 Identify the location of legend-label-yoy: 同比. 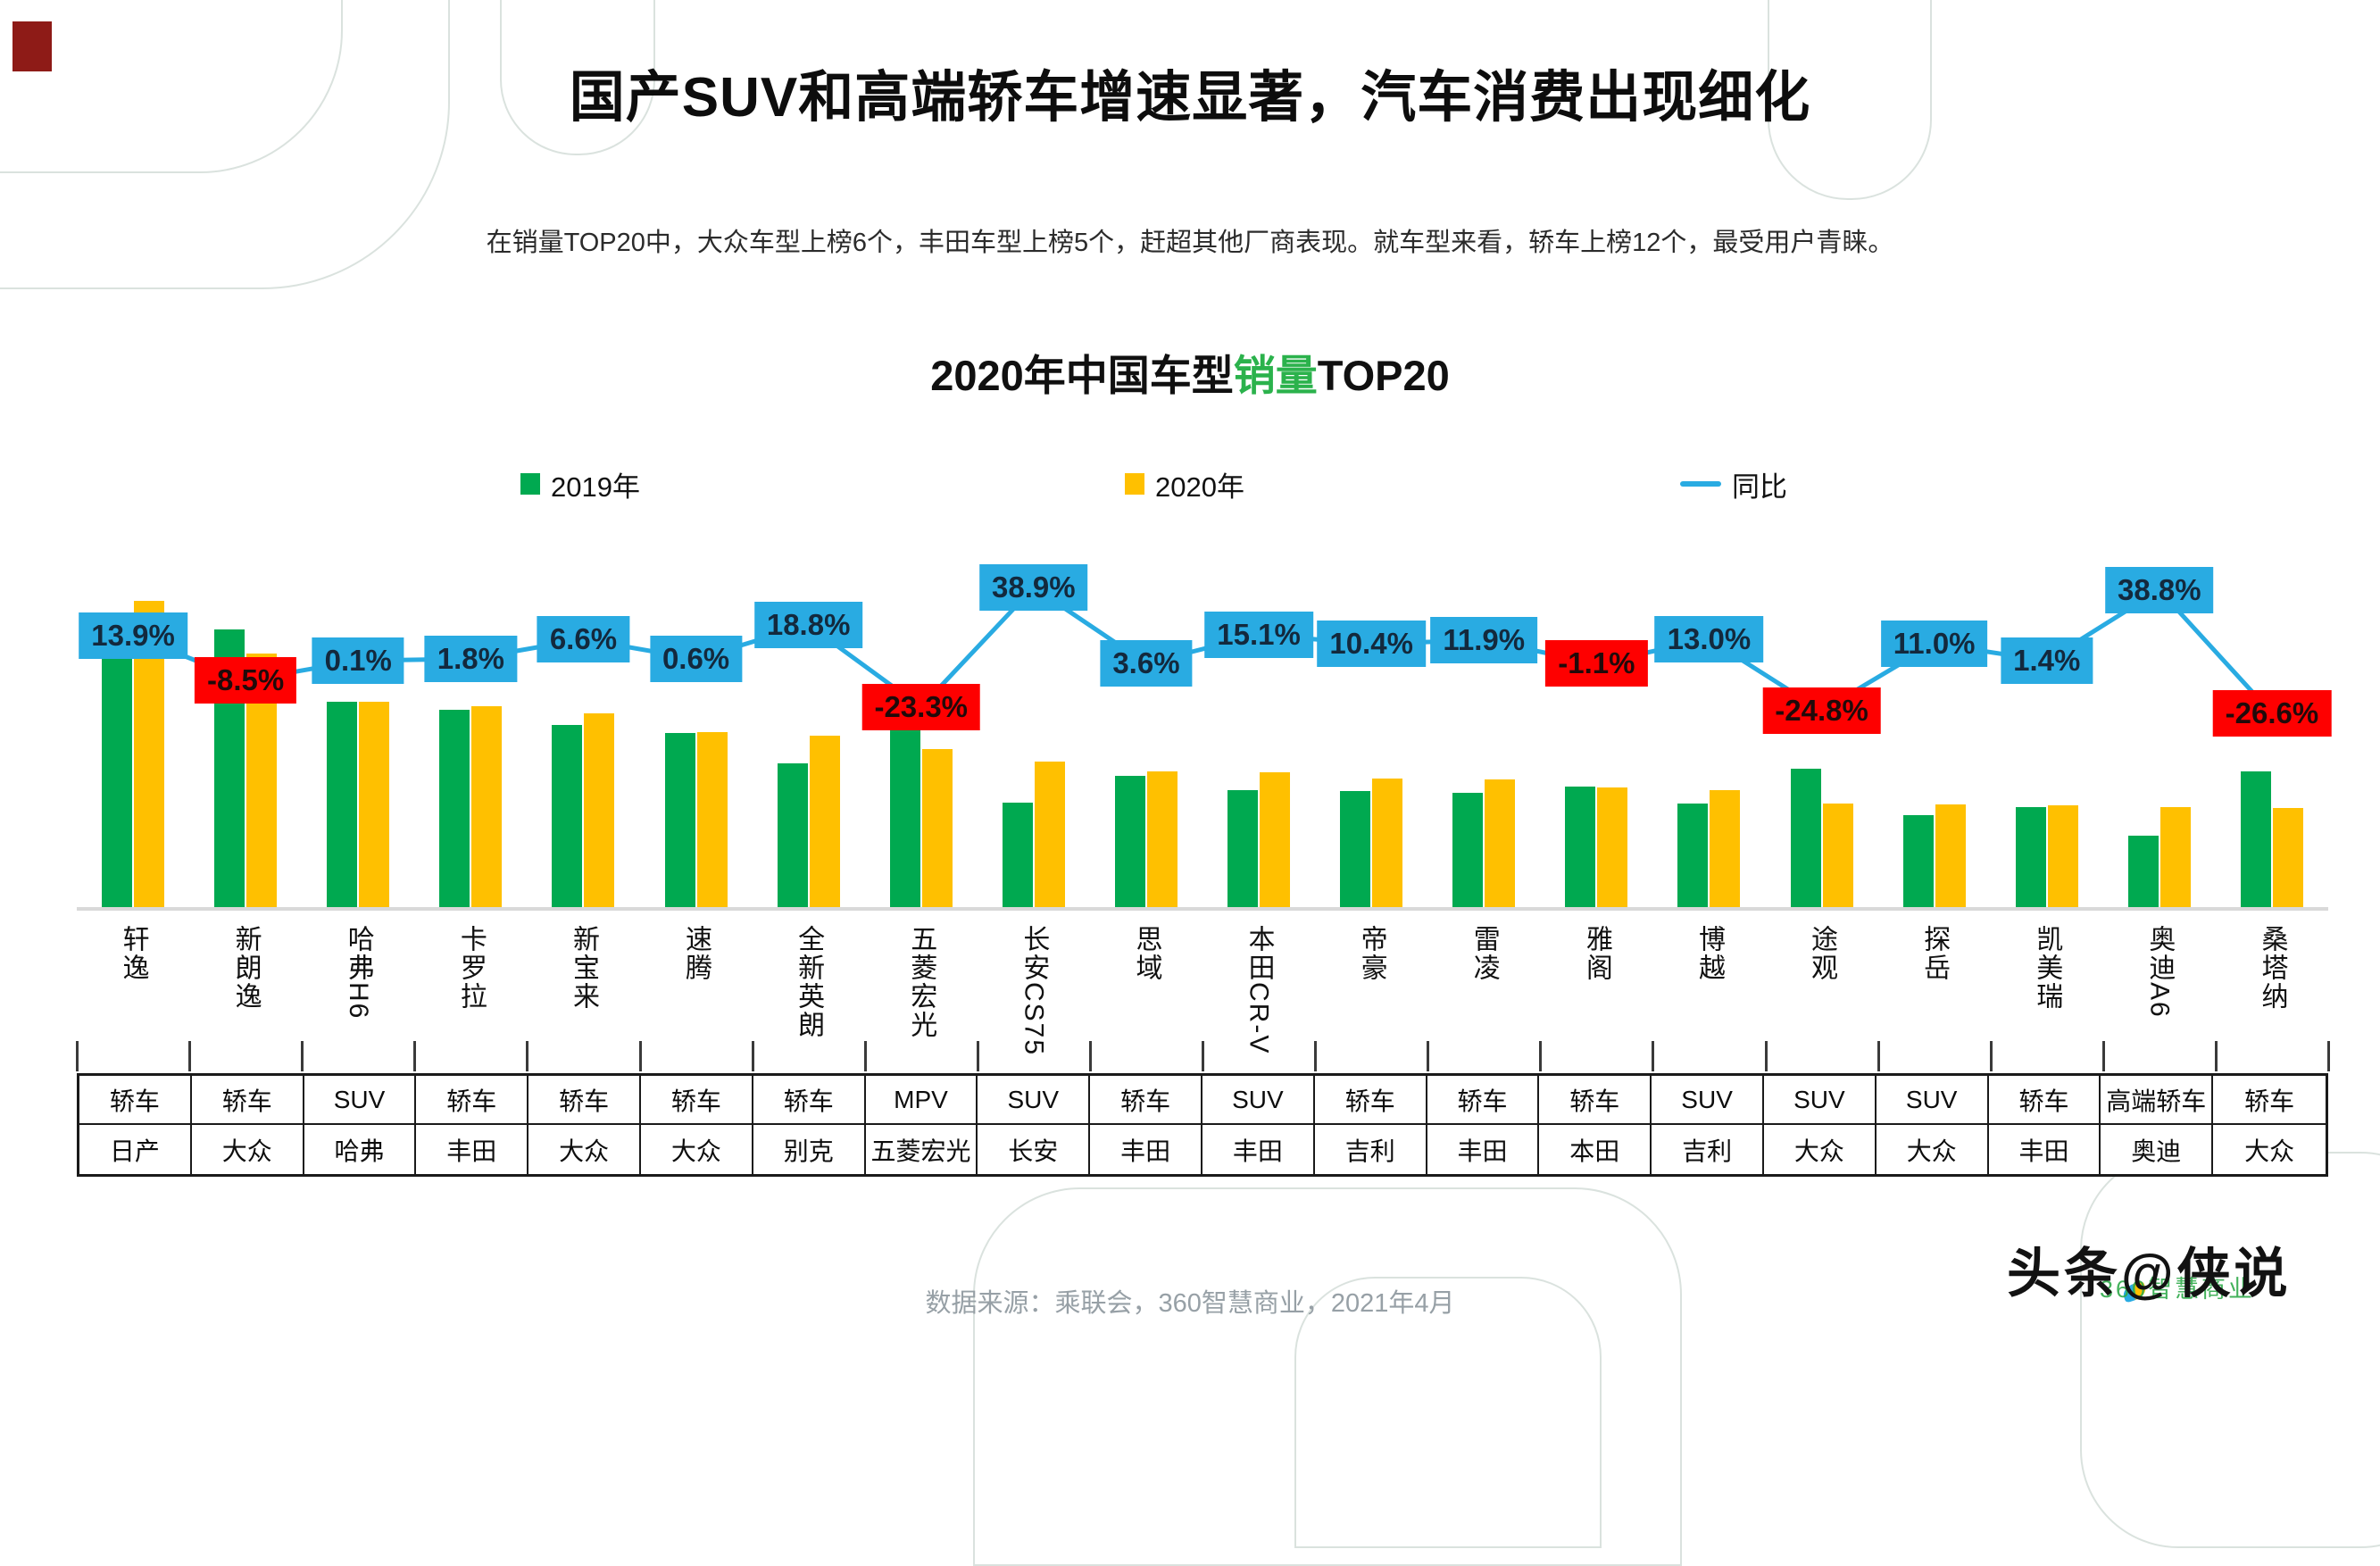
(1759, 487).